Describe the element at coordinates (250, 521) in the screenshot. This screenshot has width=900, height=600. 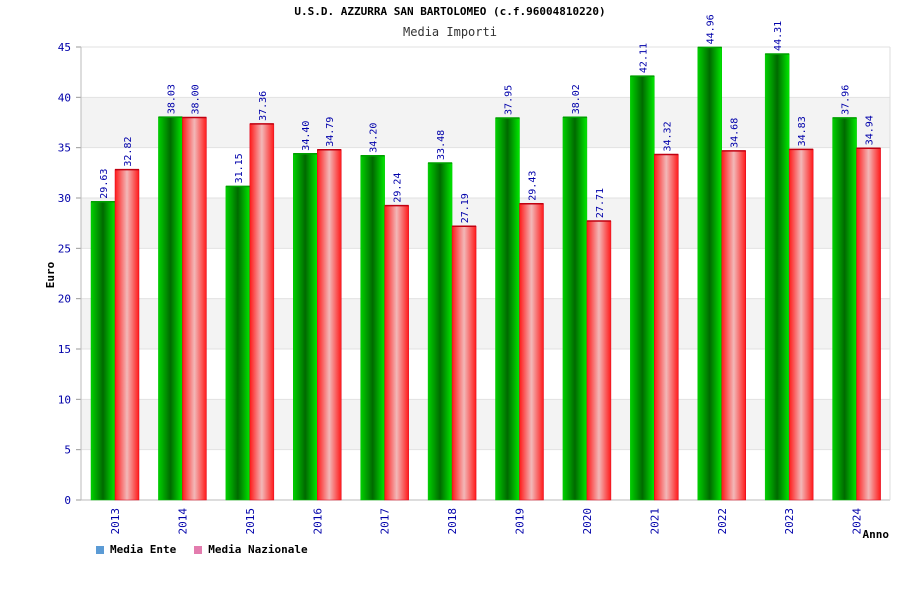
I see `x-tick-label: 2015` at that location.